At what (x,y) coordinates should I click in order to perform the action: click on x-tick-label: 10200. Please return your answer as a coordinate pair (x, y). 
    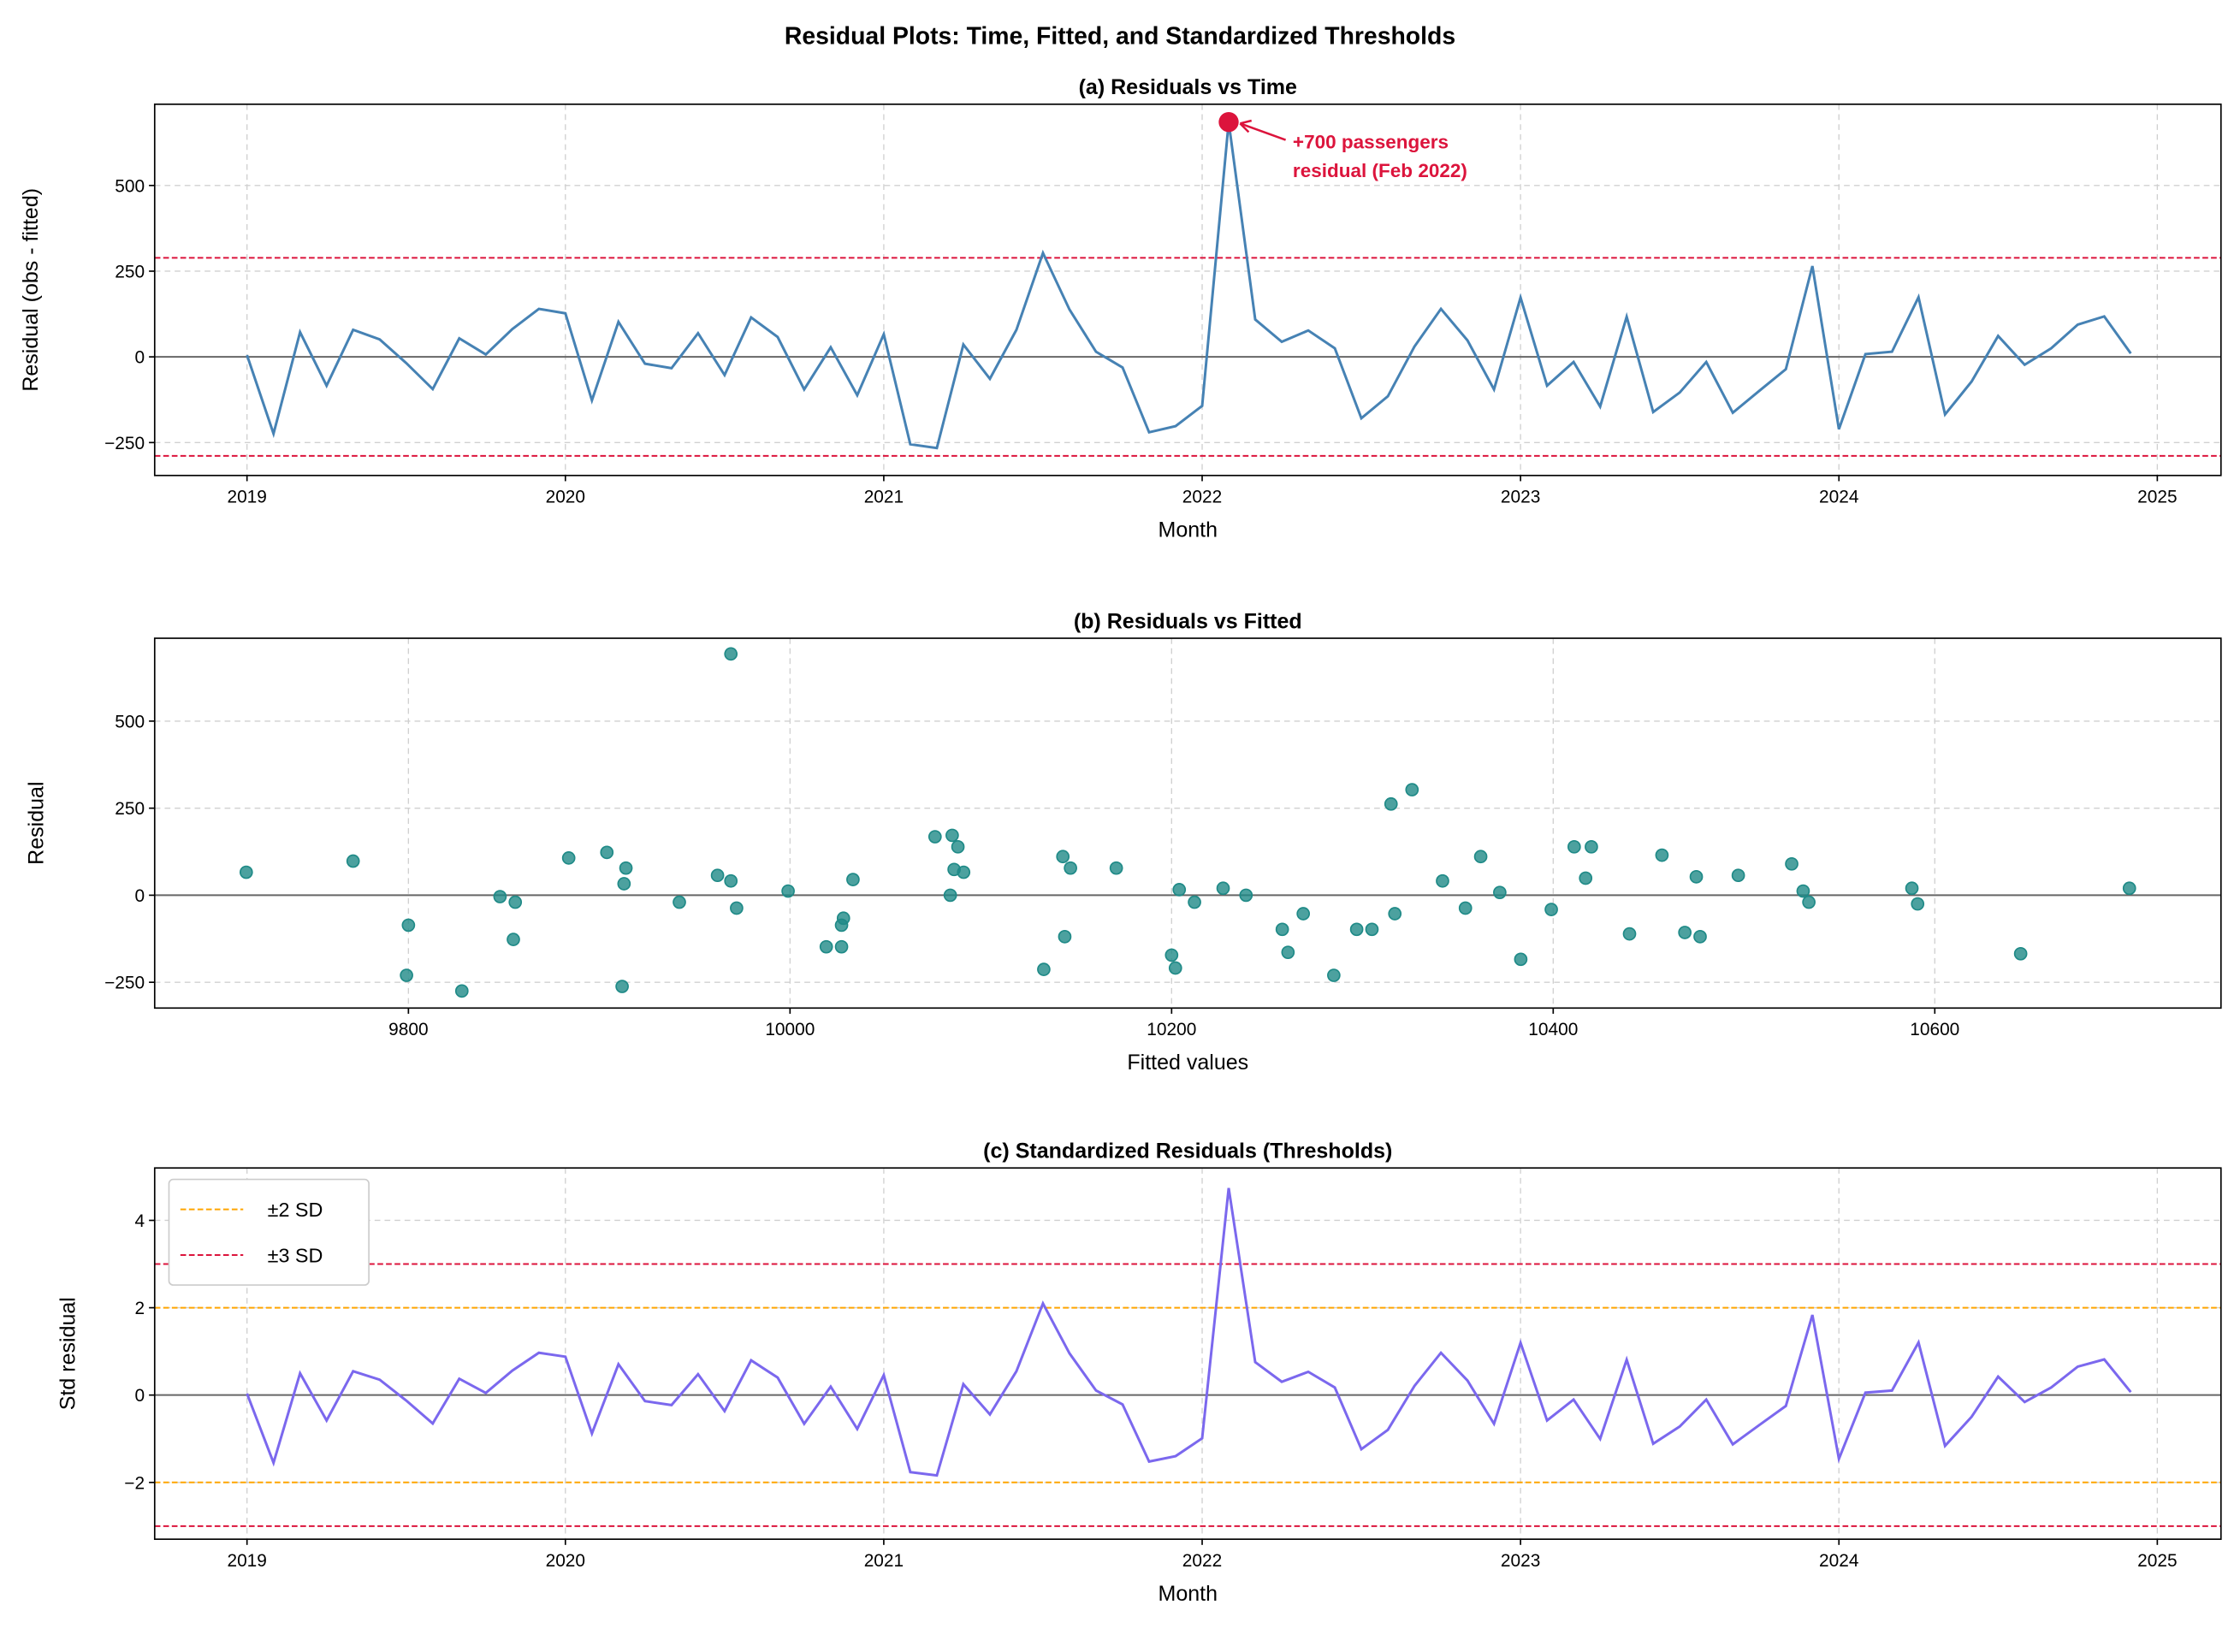
    Looking at the image, I should click on (1171, 1029).